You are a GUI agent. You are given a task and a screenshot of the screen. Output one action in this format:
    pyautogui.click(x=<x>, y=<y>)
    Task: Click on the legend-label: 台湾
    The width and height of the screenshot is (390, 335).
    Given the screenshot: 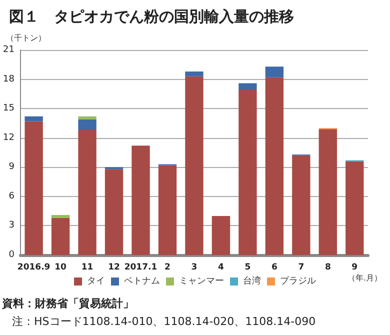 What is the action you would take?
    pyautogui.click(x=252, y=281)
    